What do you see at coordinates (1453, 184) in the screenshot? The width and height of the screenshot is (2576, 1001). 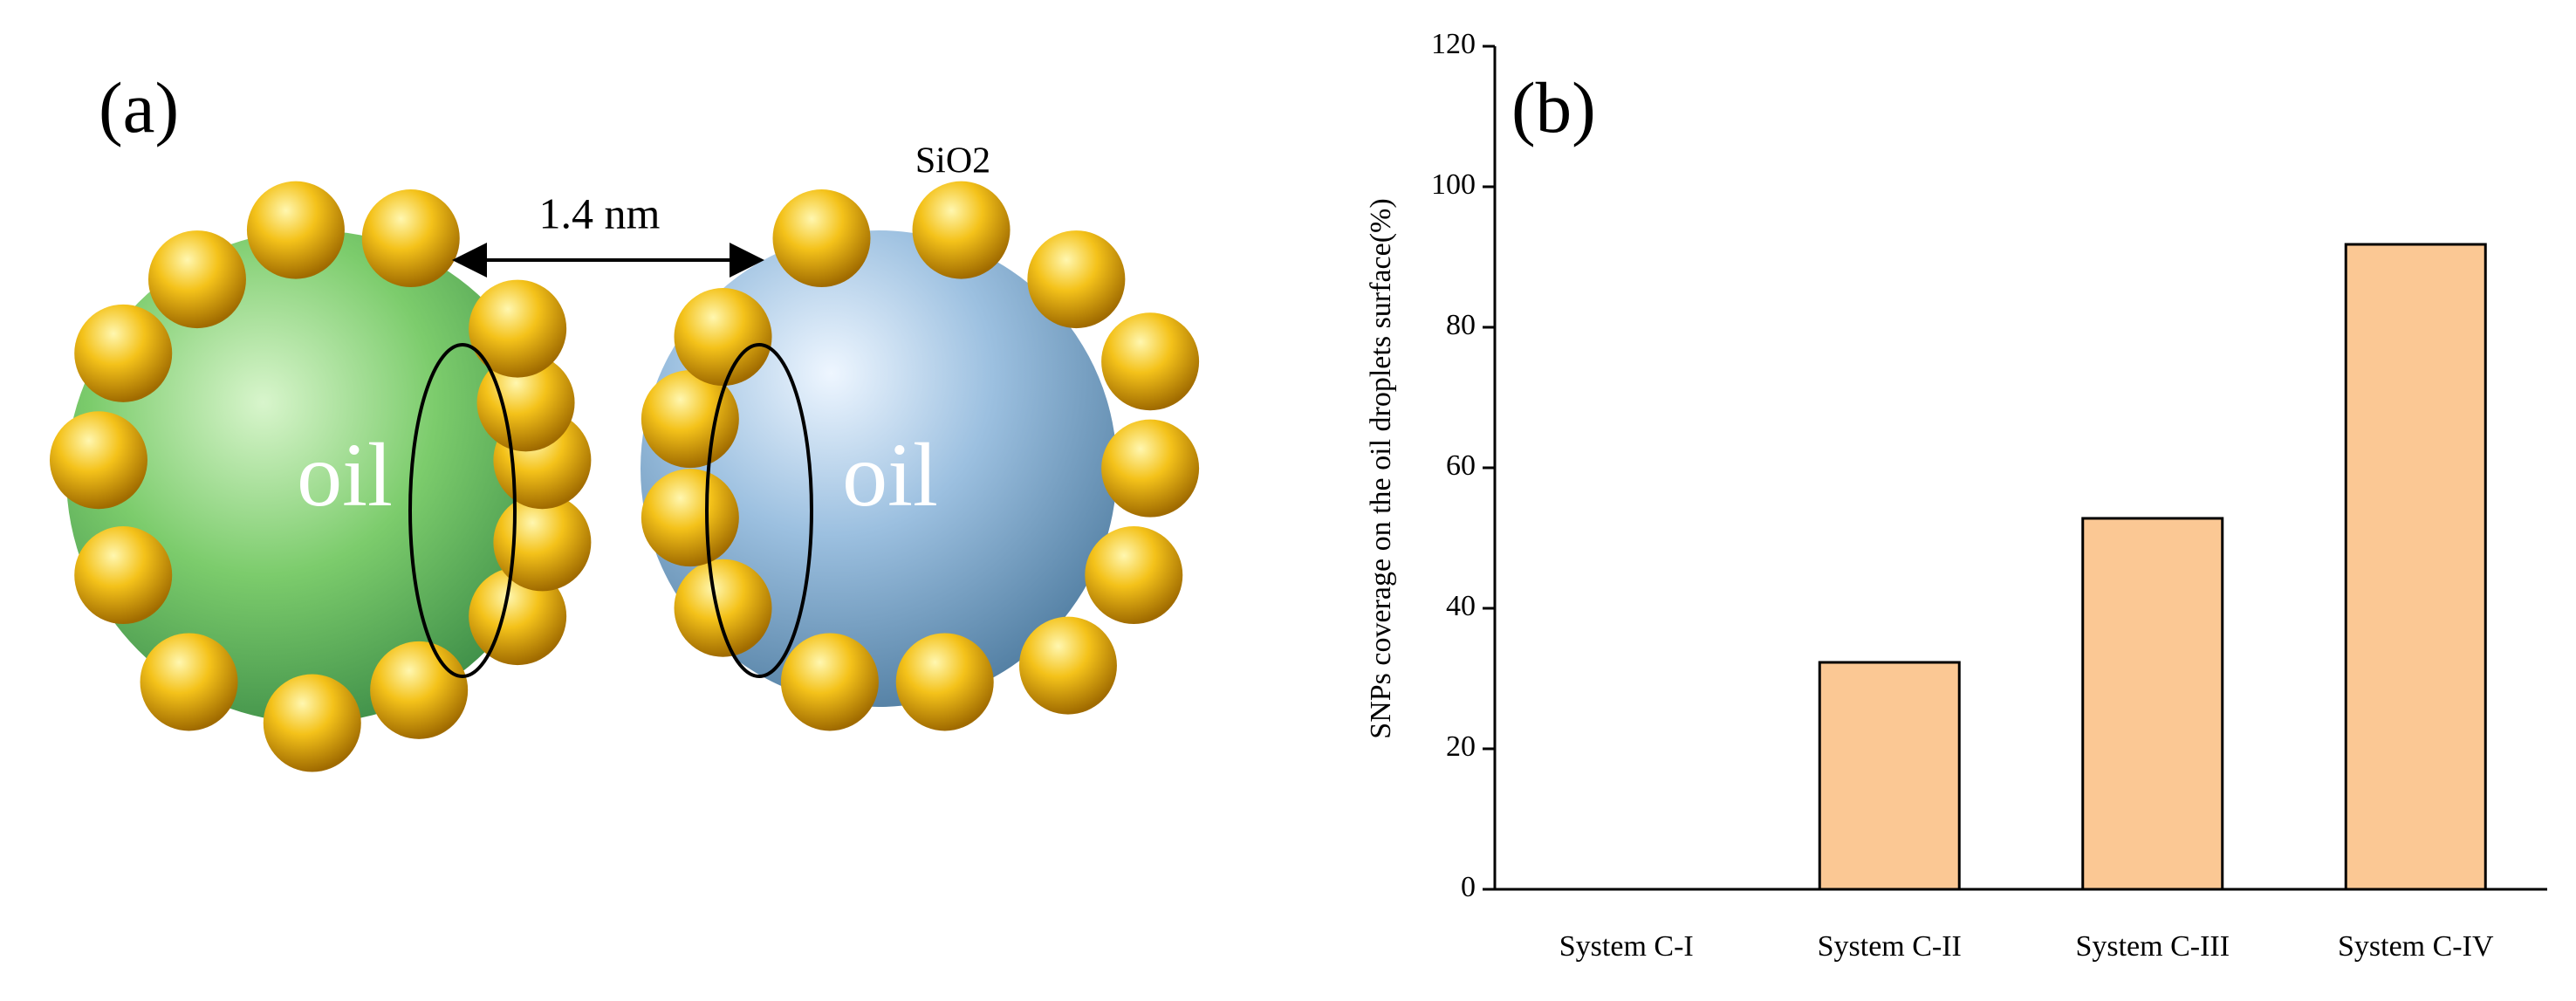 I see `y-tick-label: 100` at bounding box center [1453, 184].